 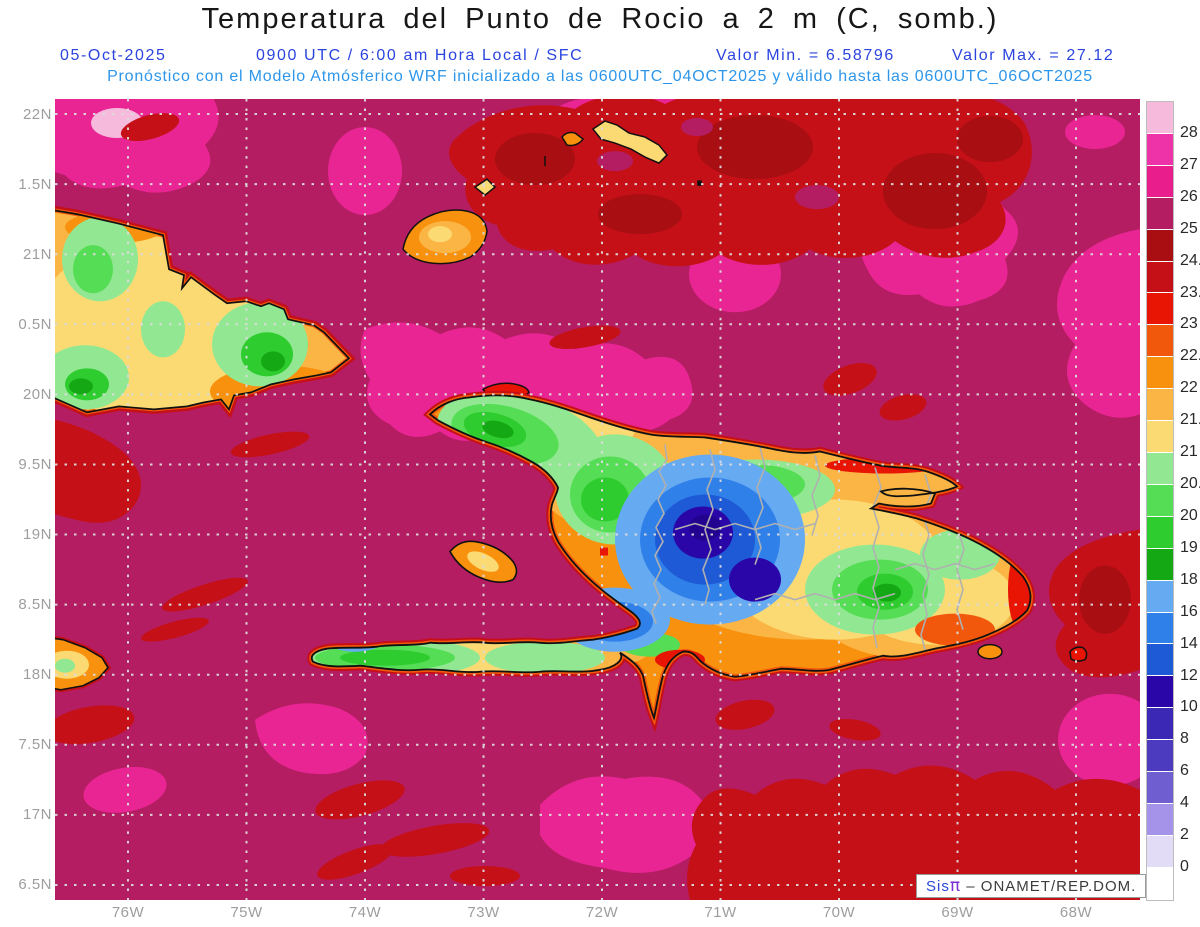 What do you see at coordinates (1189, 707) in the screenshot?
I see `colorbar-tick-10: 10` at bounding box center [1189, 707].